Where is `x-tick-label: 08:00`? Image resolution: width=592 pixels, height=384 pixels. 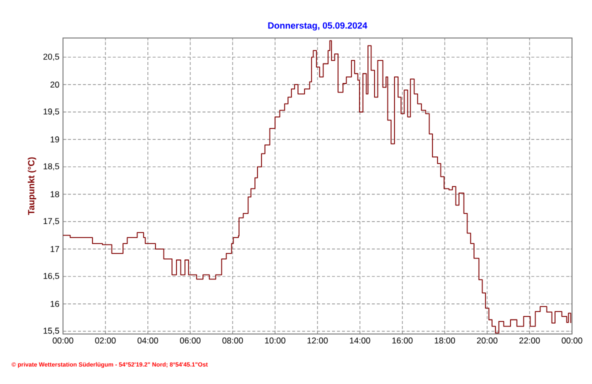 x-tick-label: 08:00 is located at coordinates (232, 341).